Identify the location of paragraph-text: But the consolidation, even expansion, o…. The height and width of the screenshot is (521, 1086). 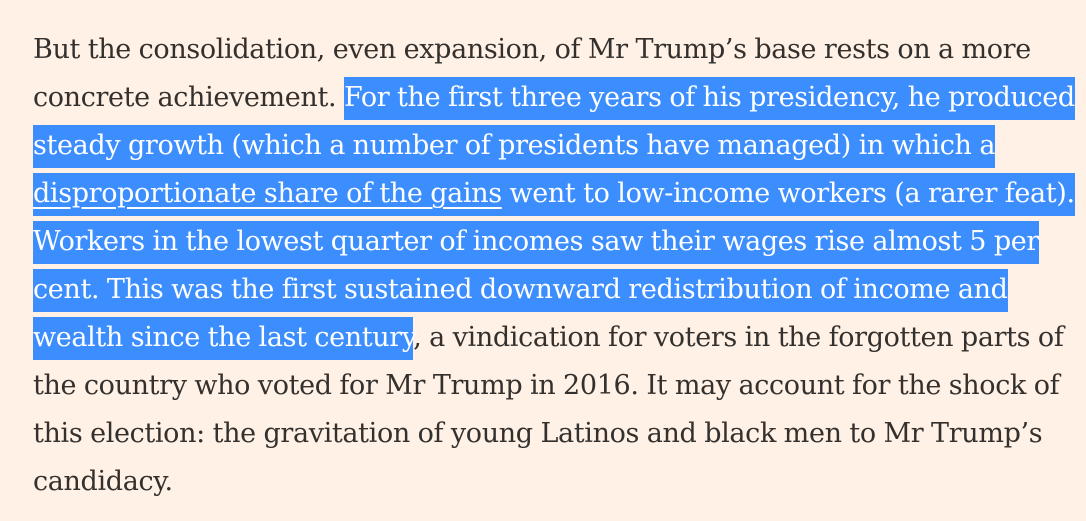
(532, 49).